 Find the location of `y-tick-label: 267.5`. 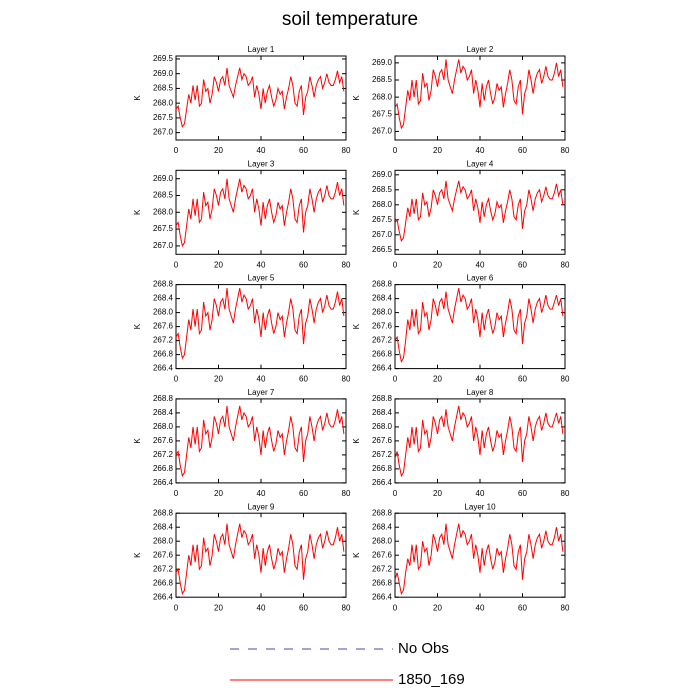

y-tick-label: 267.5 is located at coordinates (163, 117).